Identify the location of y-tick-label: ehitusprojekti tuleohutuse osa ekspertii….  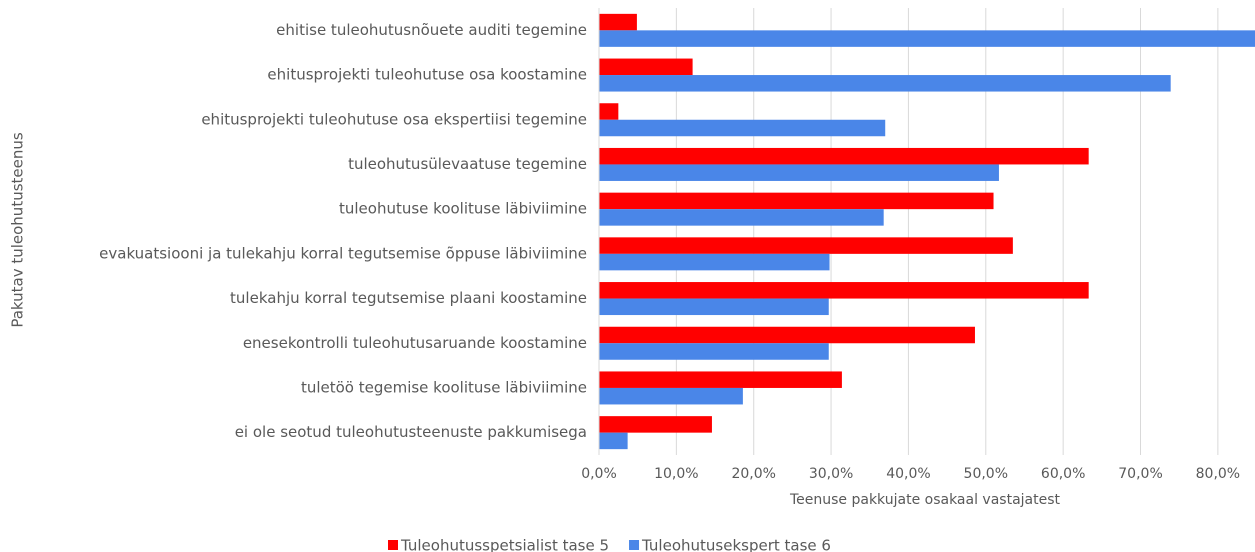
(394, 119).